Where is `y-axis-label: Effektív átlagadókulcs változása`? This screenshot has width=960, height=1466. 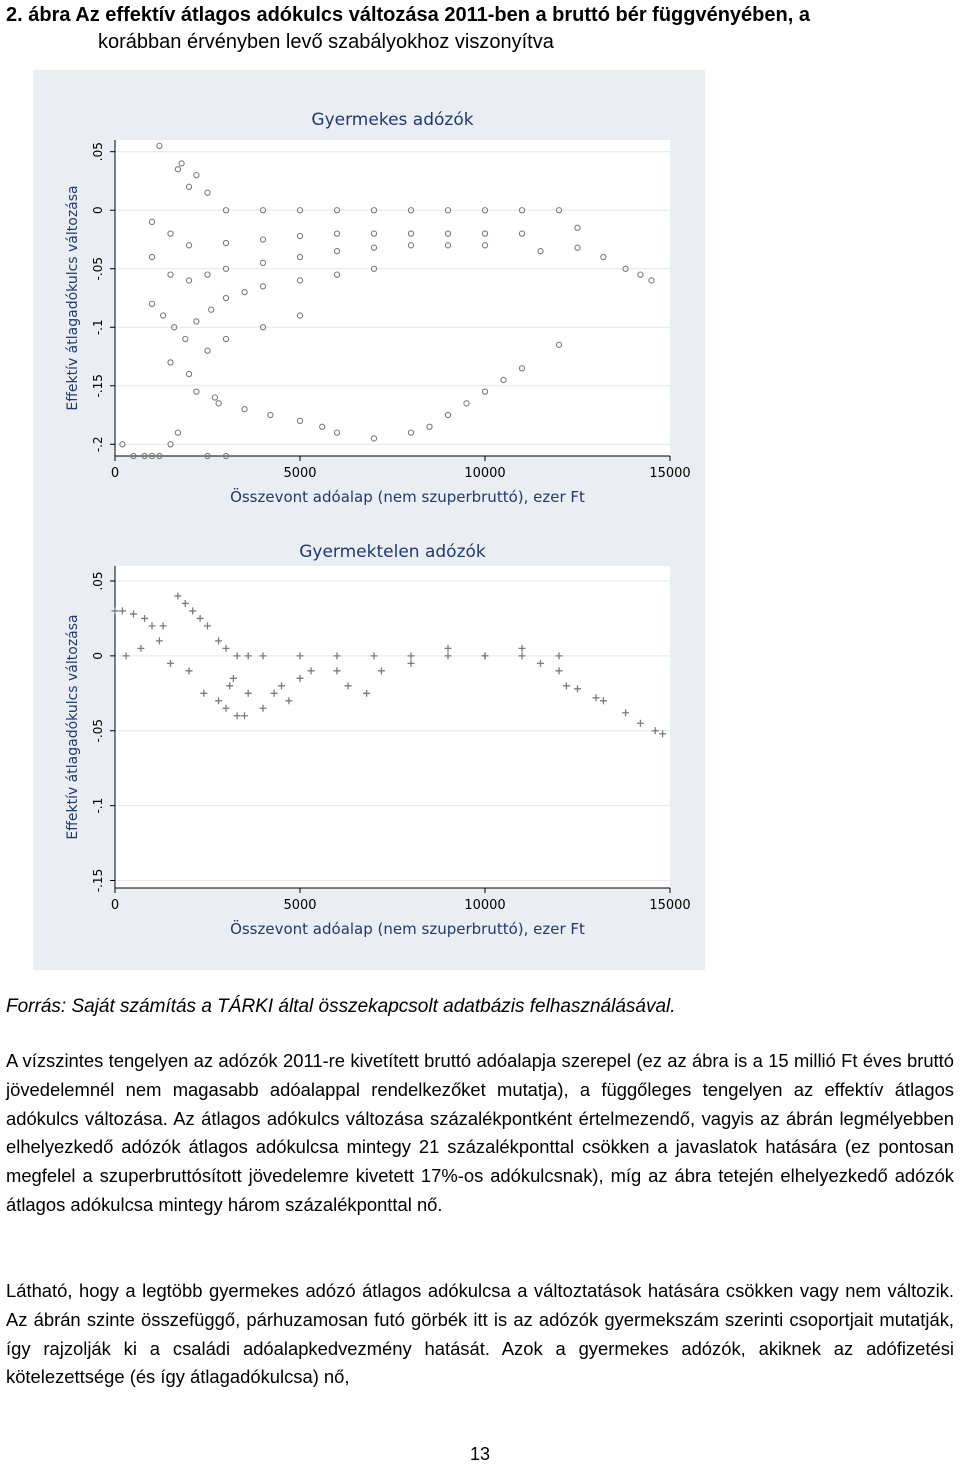 y-axis-label: Effektív átlagadókulcs változása is located at coordinates (73, 297).